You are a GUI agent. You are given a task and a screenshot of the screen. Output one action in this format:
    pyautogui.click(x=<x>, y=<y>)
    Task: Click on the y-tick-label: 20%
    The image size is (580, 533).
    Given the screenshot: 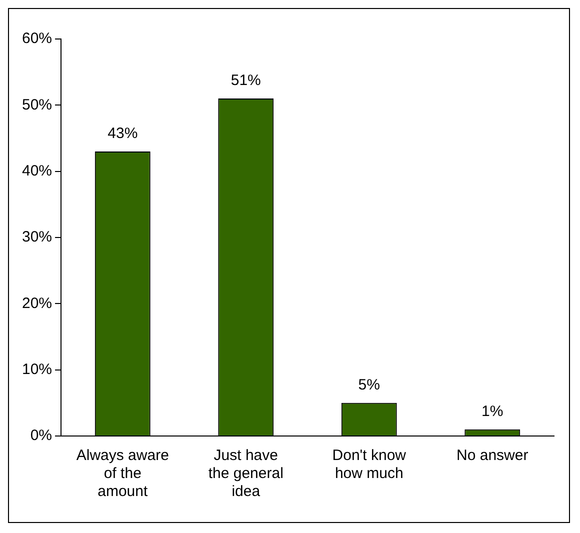 What is the action you would take?
    pyautogui.click(x=37, y=303)
    